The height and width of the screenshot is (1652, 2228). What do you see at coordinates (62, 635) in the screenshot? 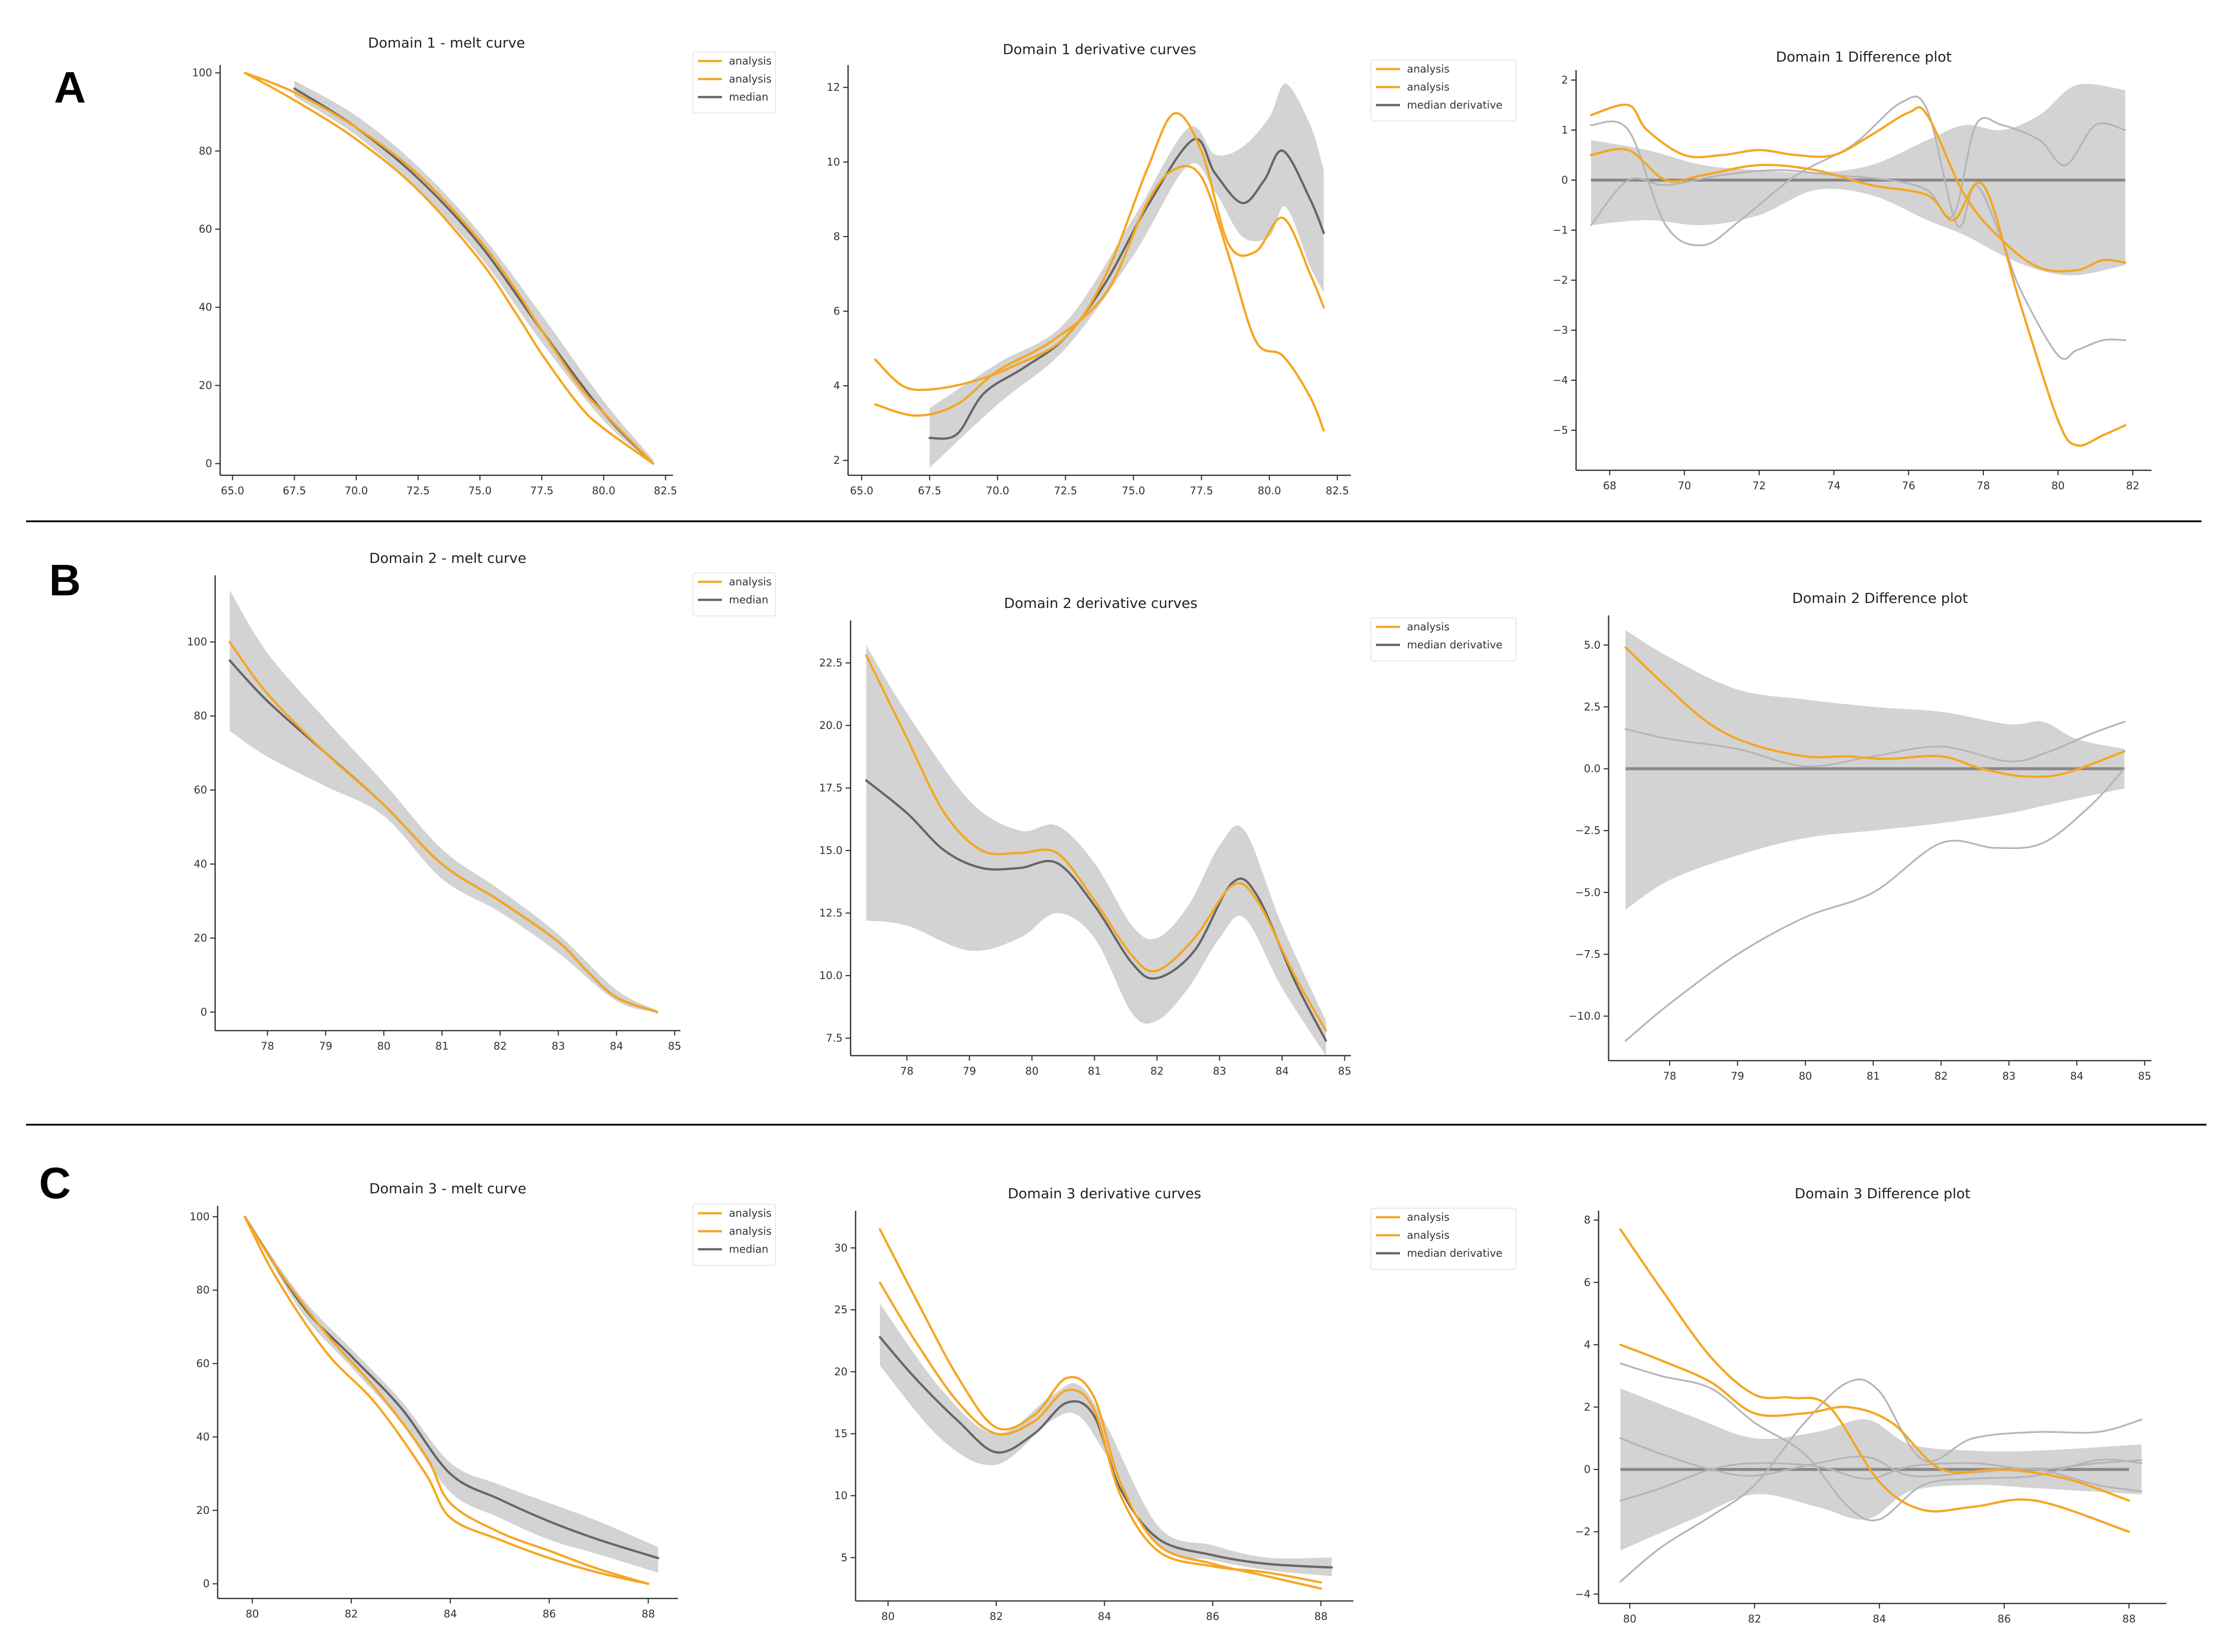
I see `panel-labels: A B C` at bounding box center [62, 635].